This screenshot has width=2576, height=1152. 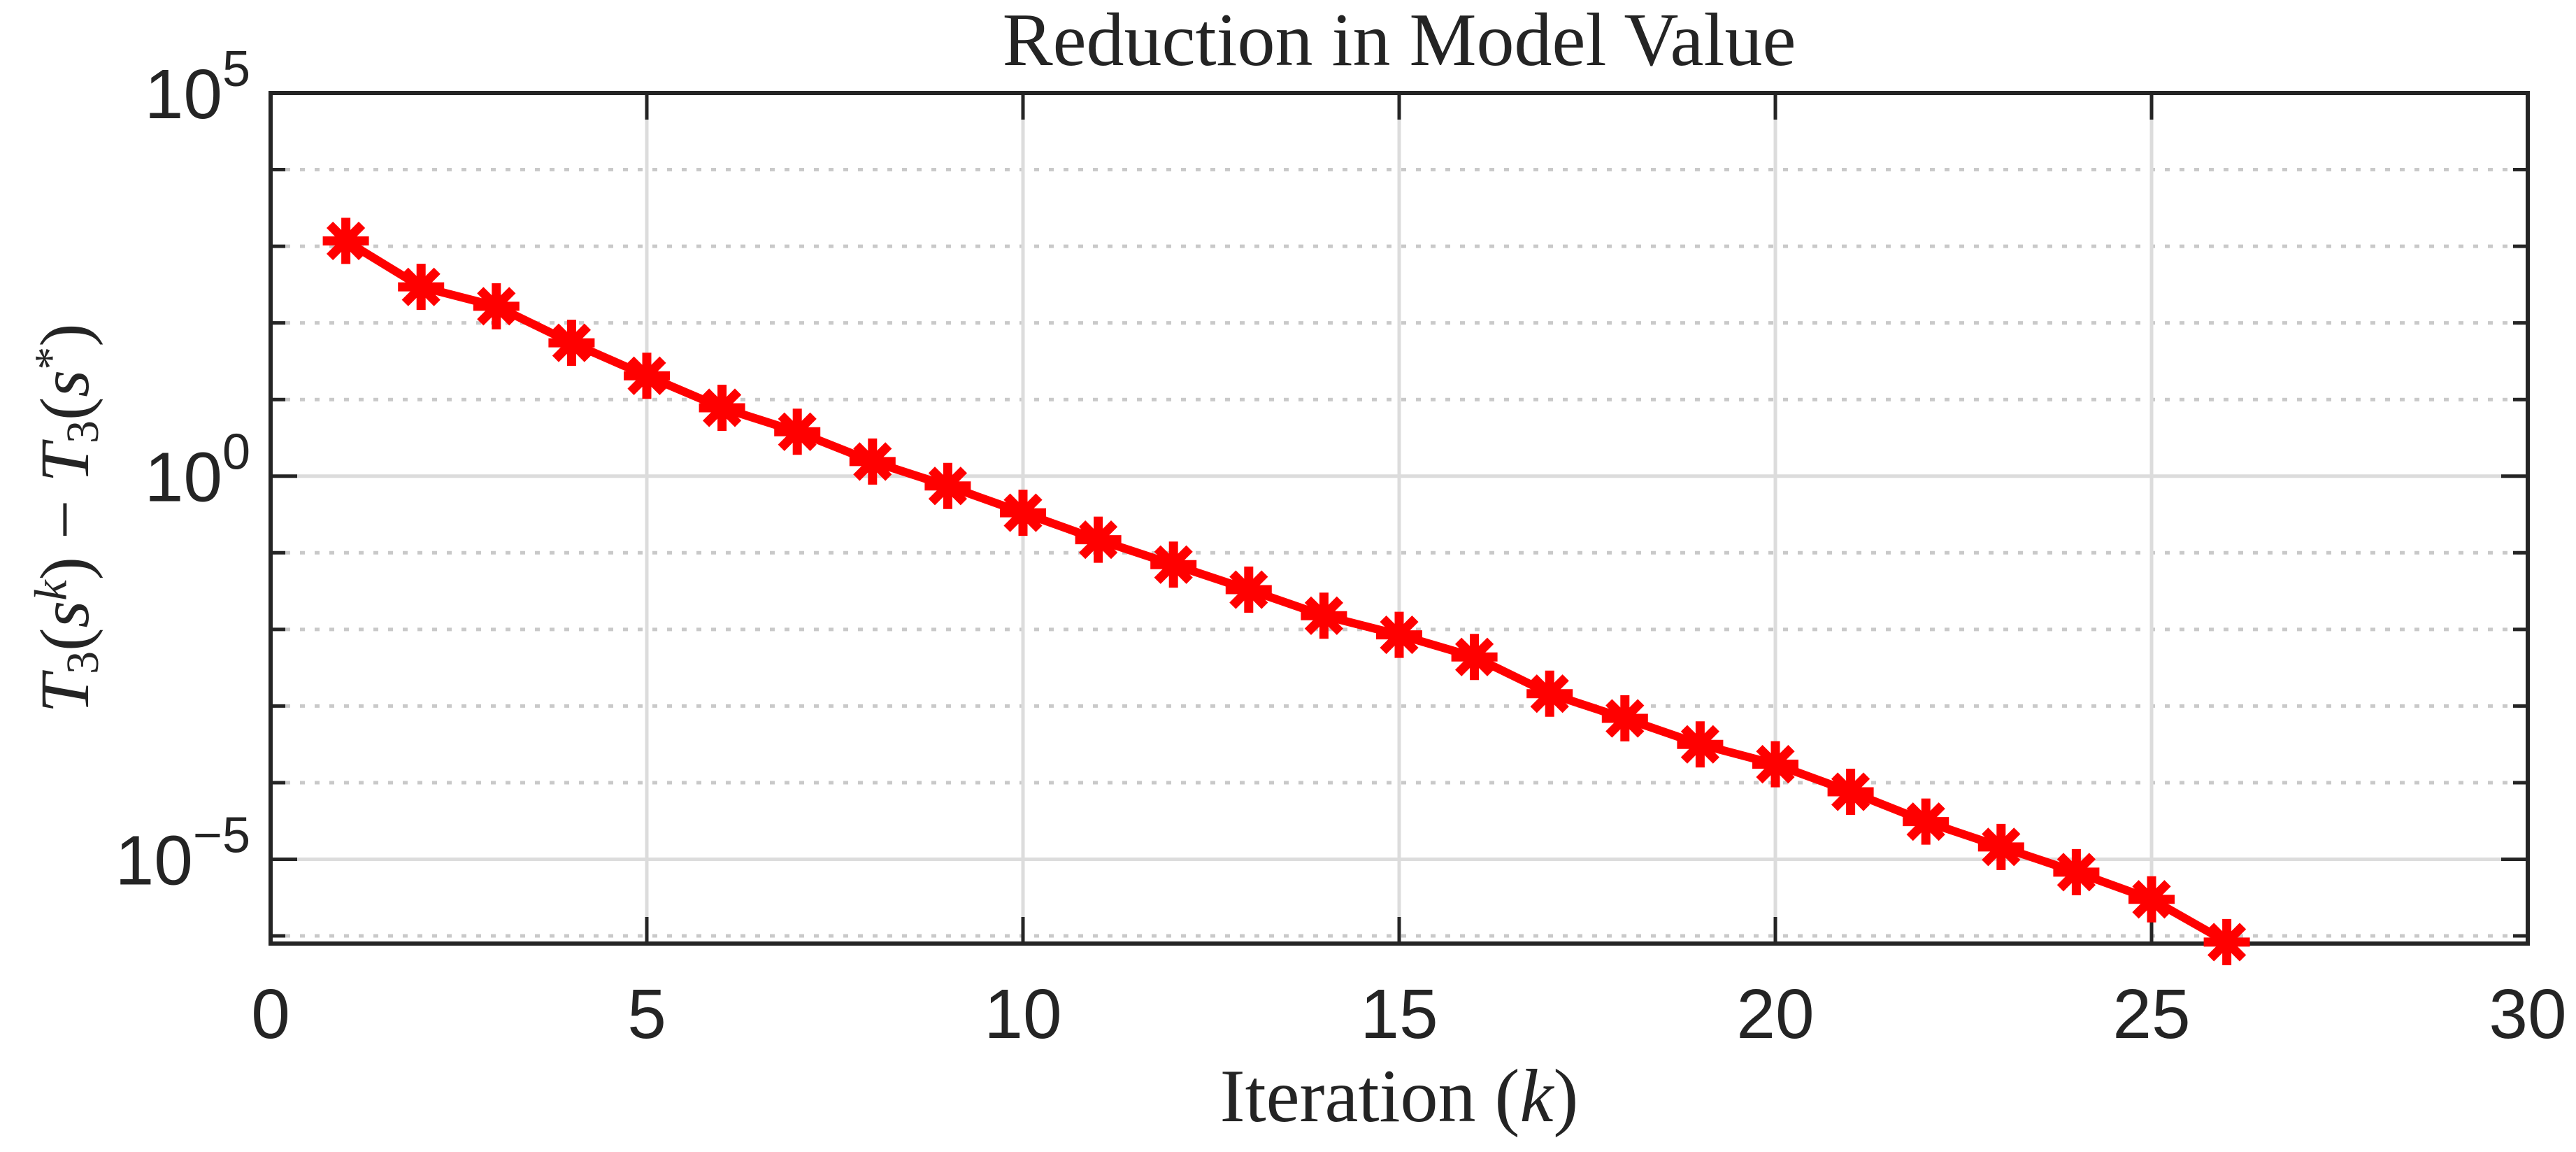 What do you see at coordinates (82, 662) in the screenshot?
I see `y-label-seg-1: 3` at bounding box center [82, 662].